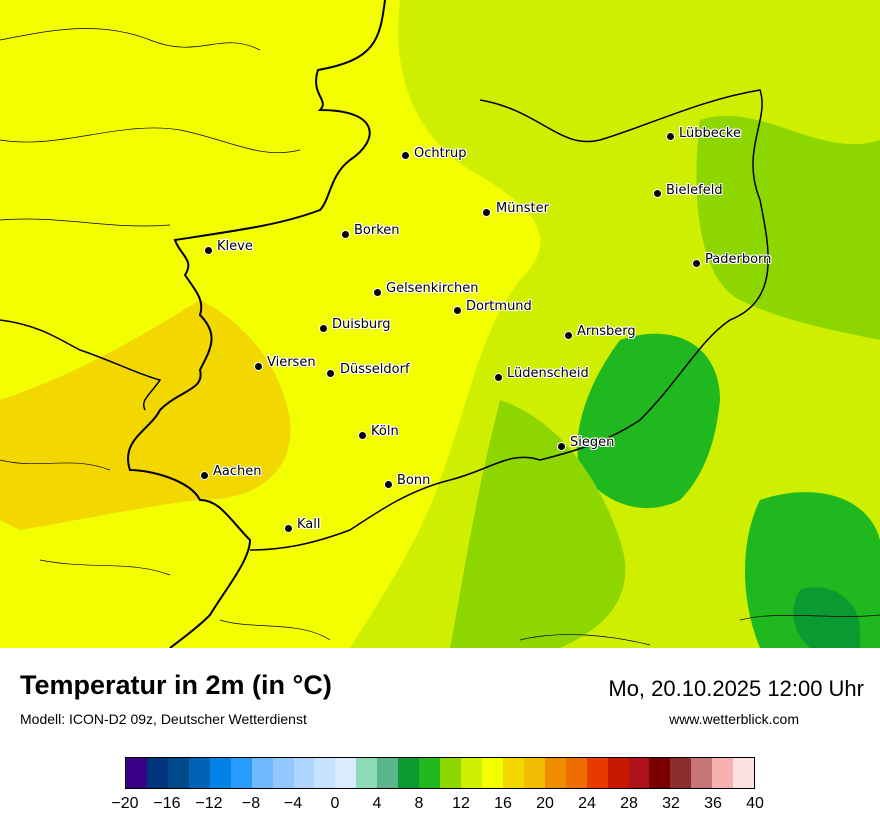  What do you see at coordinates (457, 310) in the screenshot?
I see `city-dot-dortmund` at bounding box center [457, 310].